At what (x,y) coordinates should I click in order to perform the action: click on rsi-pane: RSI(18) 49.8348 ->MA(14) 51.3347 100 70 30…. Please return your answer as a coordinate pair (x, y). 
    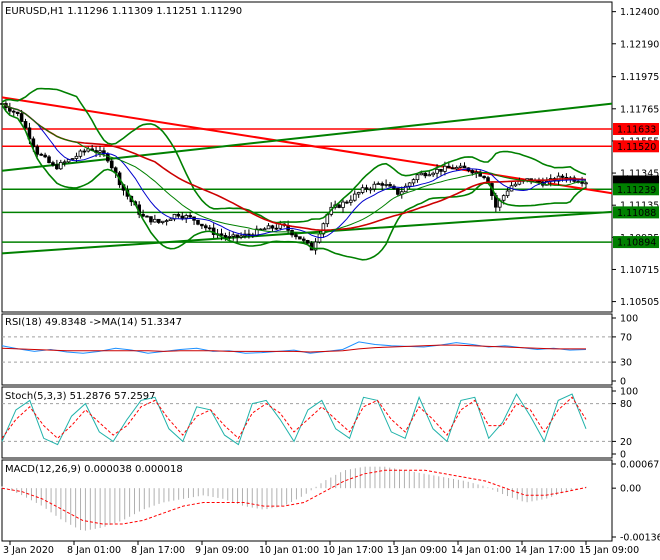
    Looking at the image, I should click on (319, 351).